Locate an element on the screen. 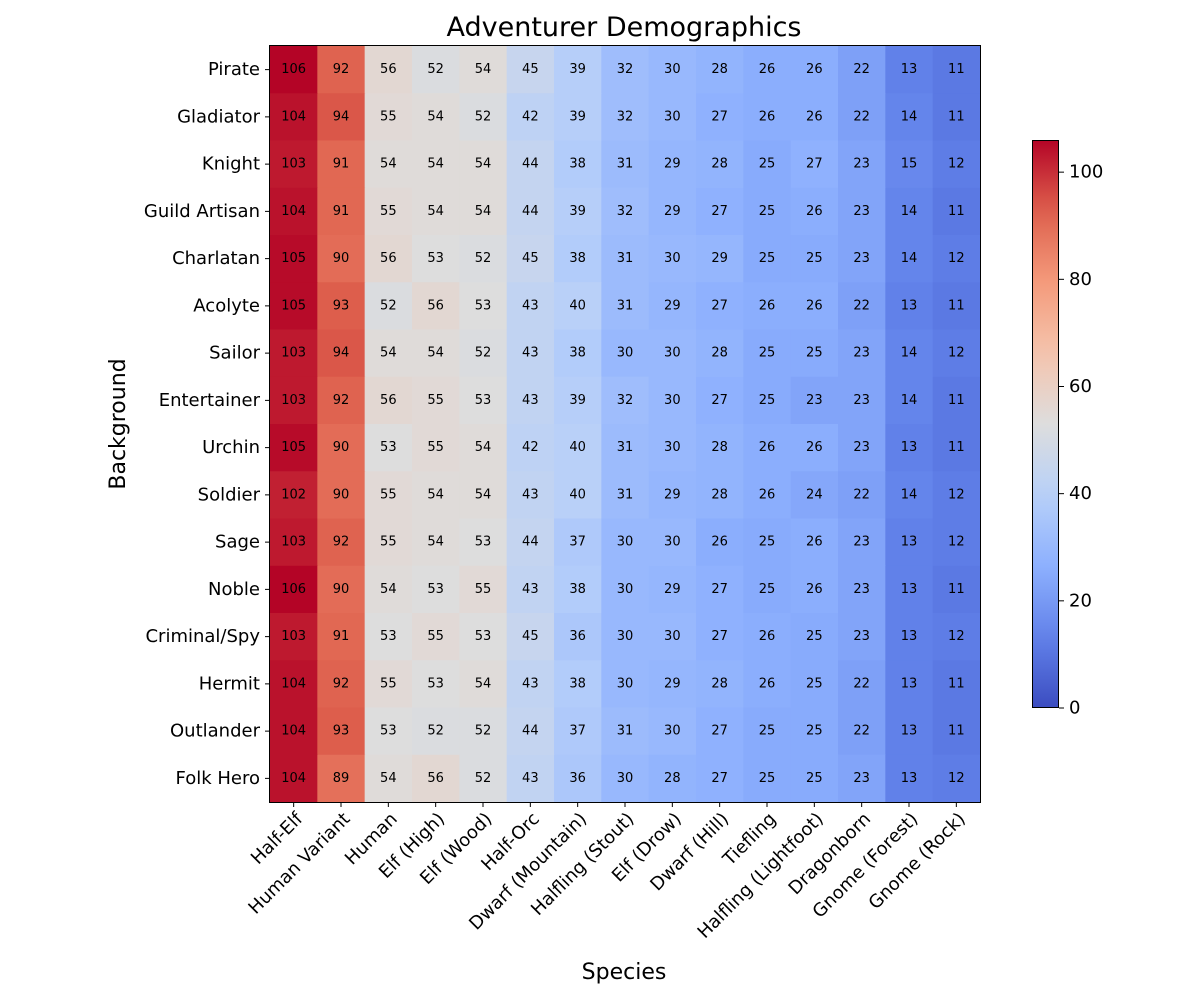  cell-value-label: 38 is located at coordinates (577, 589).